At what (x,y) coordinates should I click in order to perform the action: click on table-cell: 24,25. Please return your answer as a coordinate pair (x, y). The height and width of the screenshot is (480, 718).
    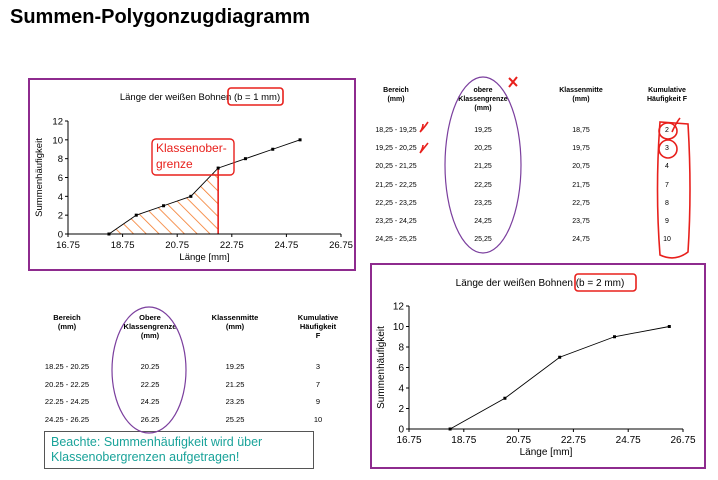
    Looking at the image, I should click on (483, 221).